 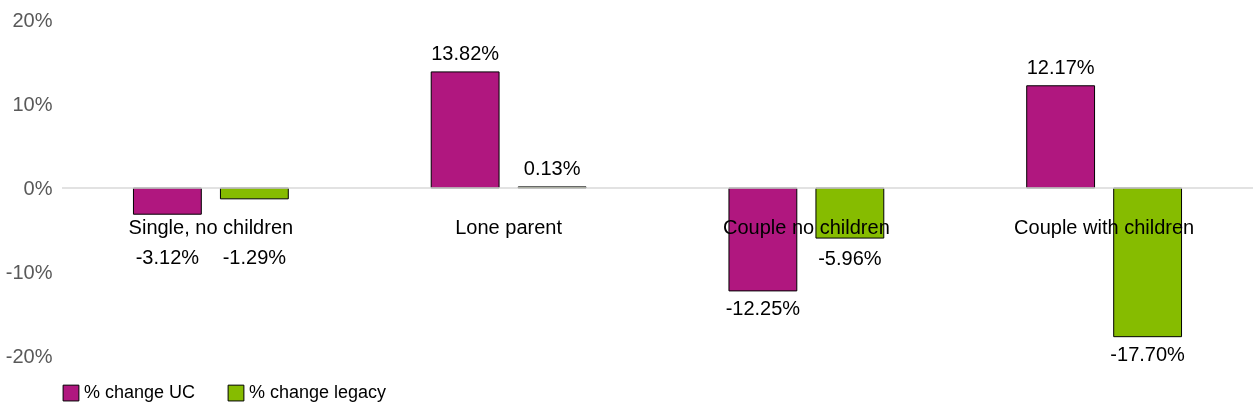 What do you see at coordinates (763, 307) in the screenshot?
I see `data-label: -12.25%` at bounding box center [763, 307].